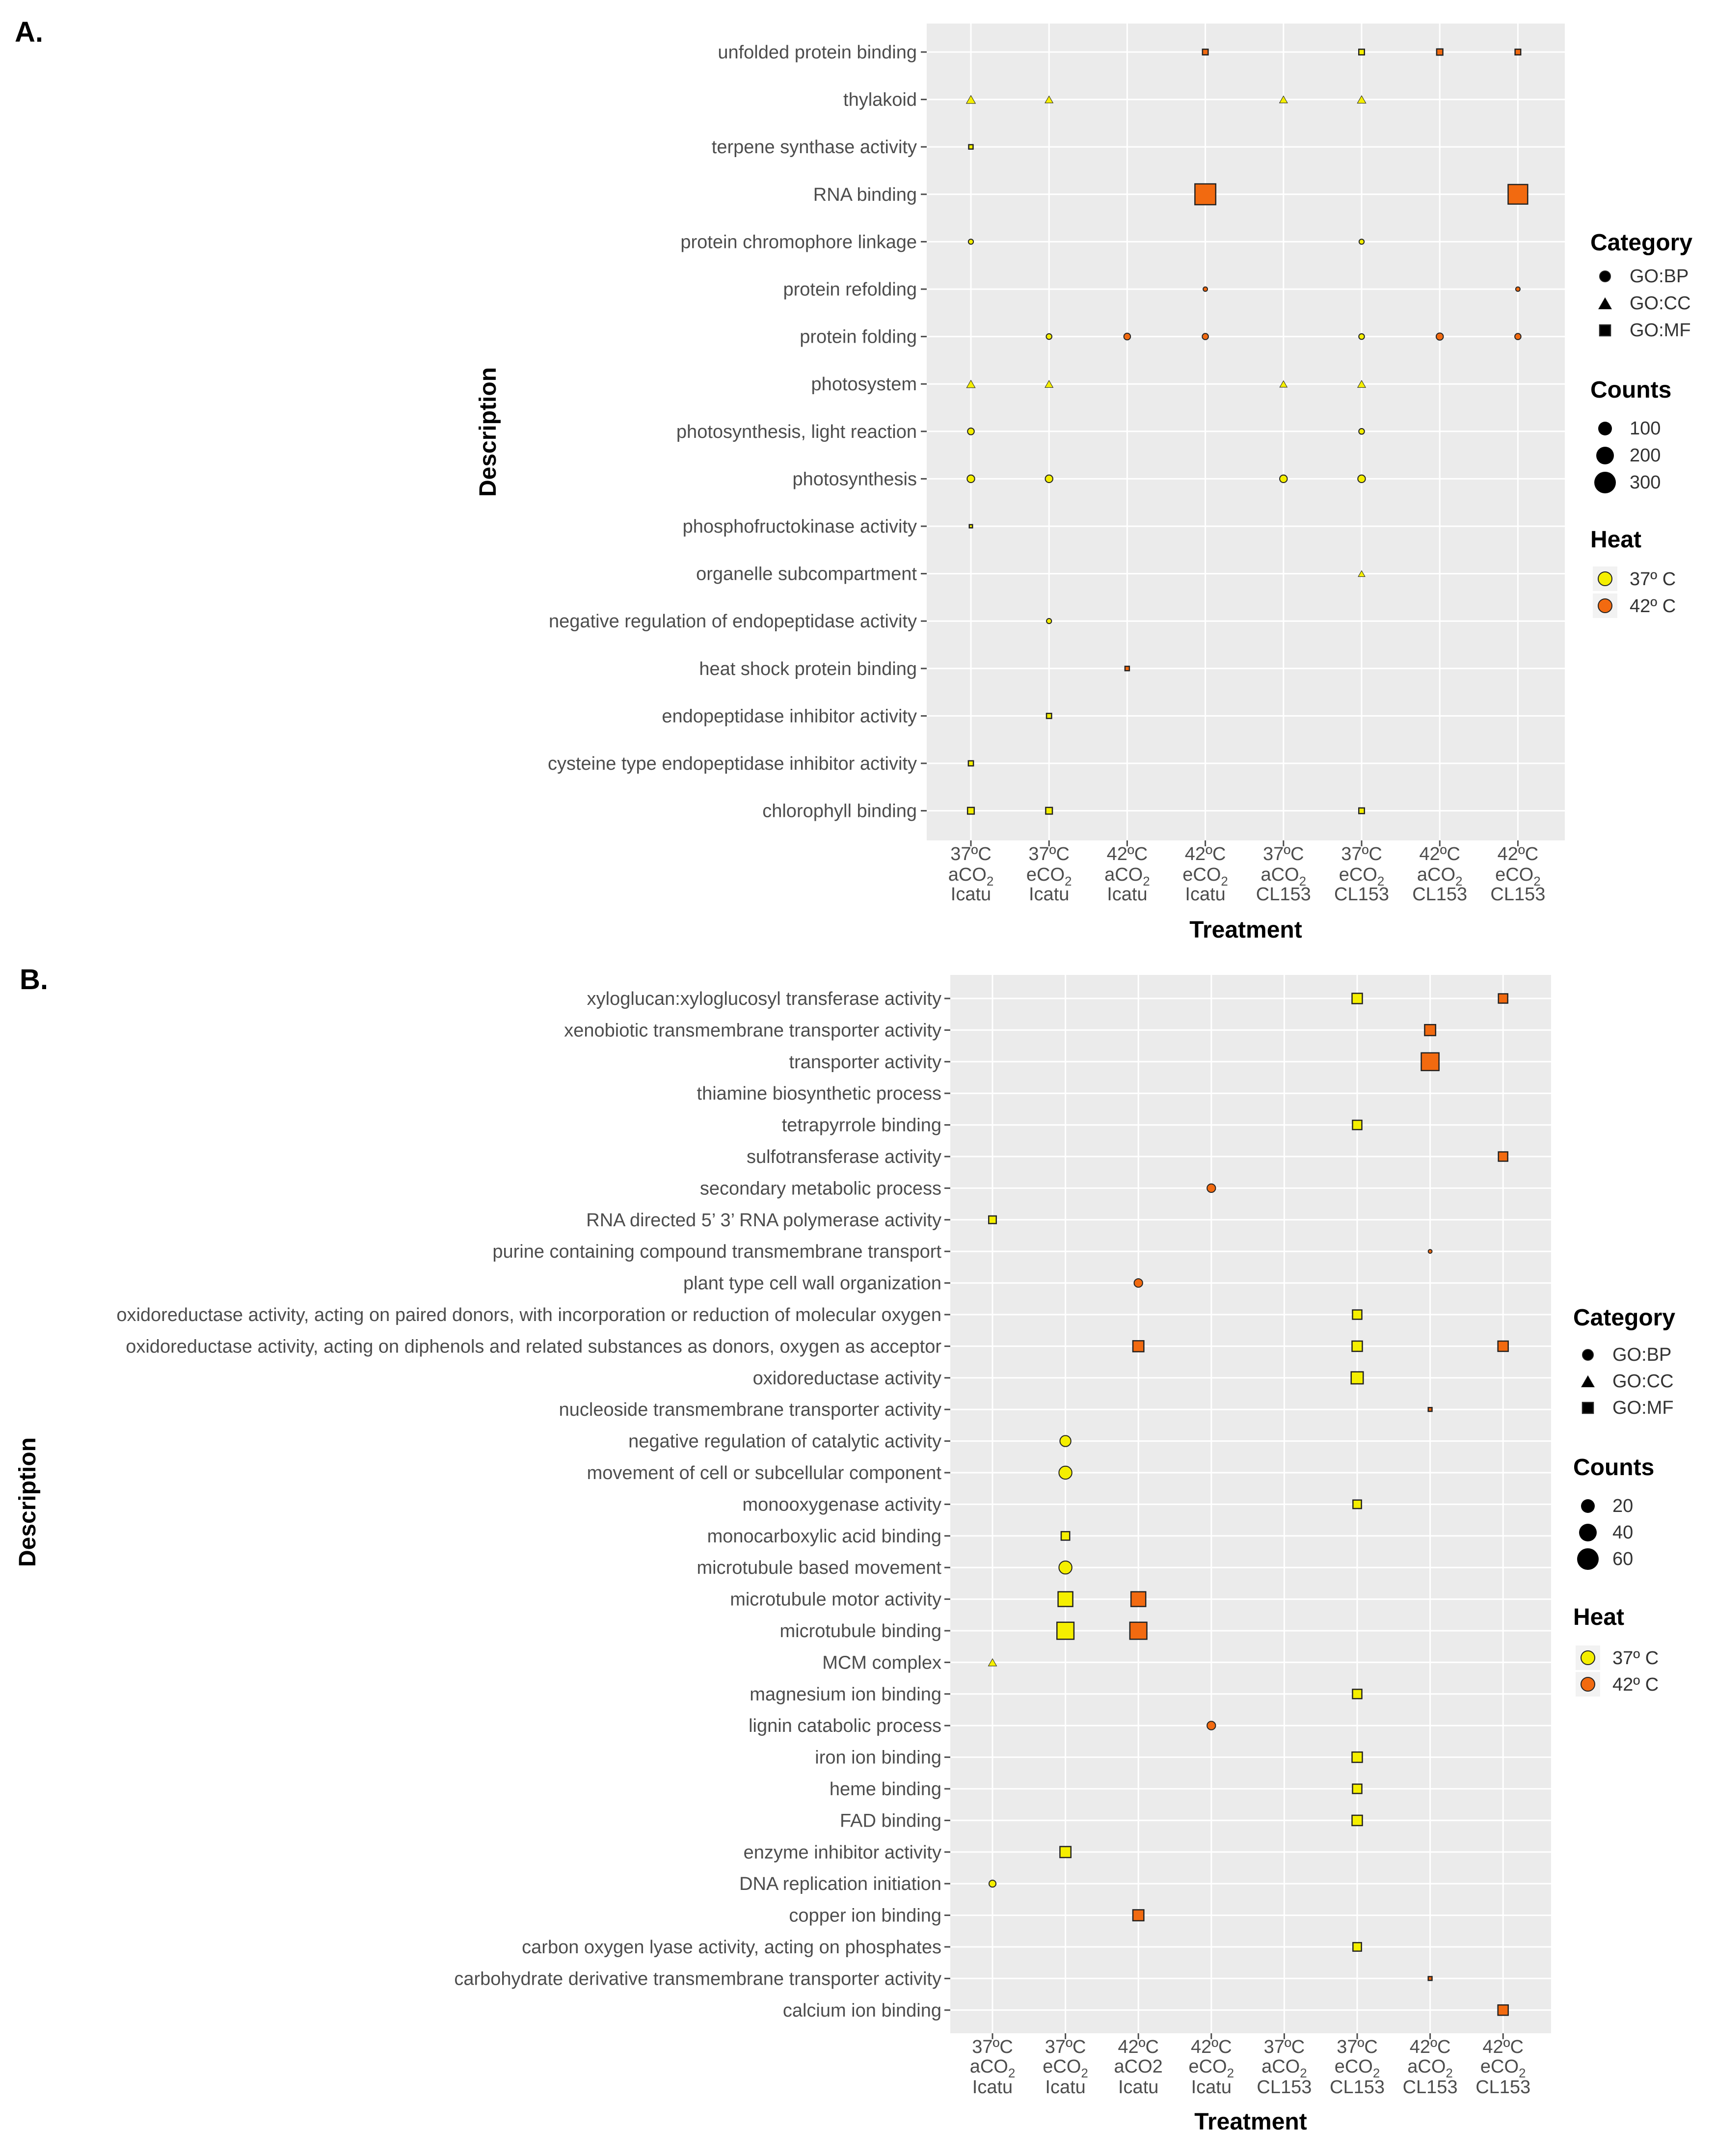 The height and width of the screenshot is (2156, 1716). Describe the element at coordinates (1659, 276) in the screenshot. I see `legend-category-label: GO:BP` at that location.